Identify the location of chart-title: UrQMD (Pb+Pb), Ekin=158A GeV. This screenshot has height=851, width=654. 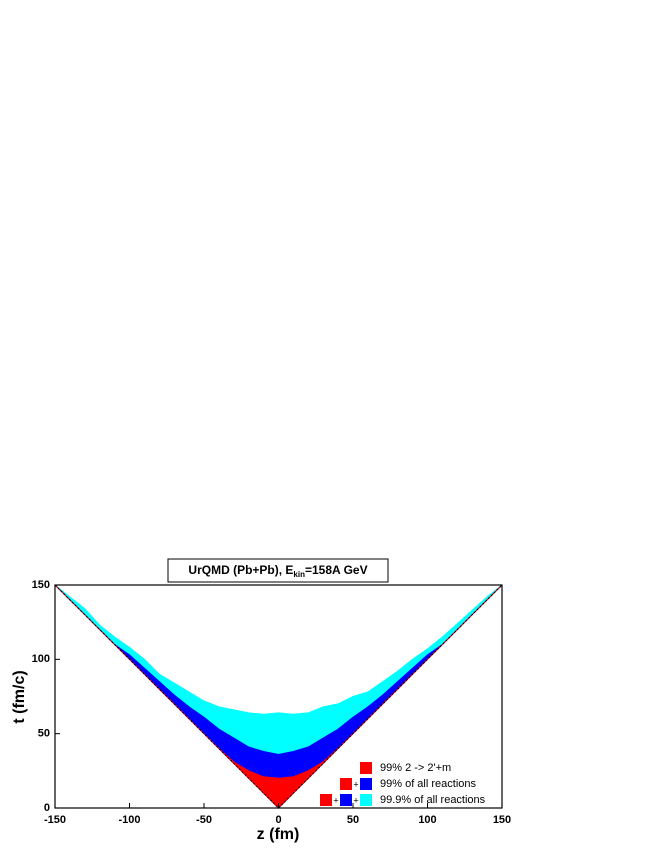
(277, 571).